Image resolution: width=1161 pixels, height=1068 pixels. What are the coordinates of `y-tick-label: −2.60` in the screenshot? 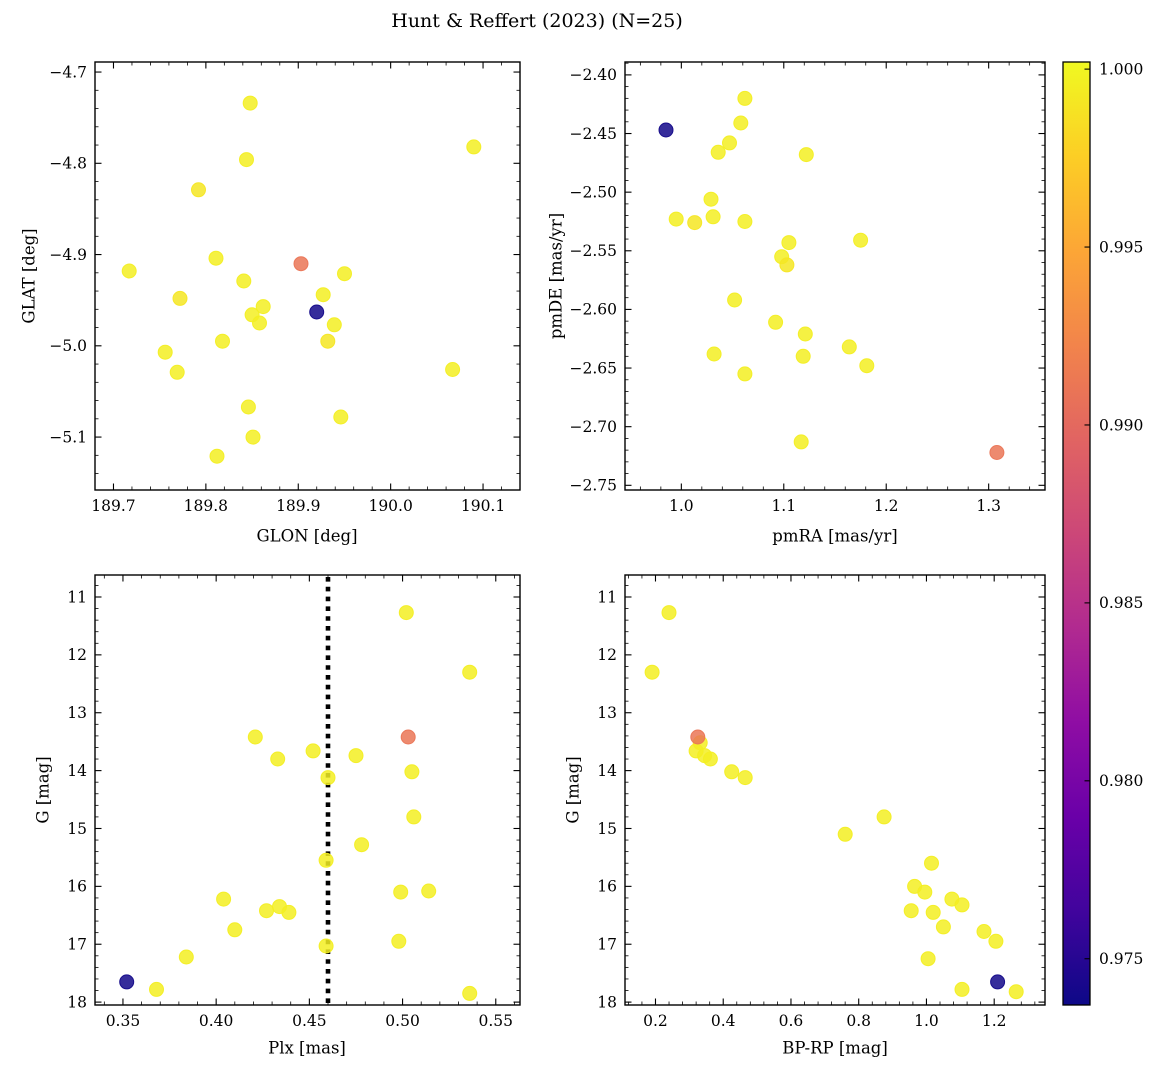 It's located at (594, 310).